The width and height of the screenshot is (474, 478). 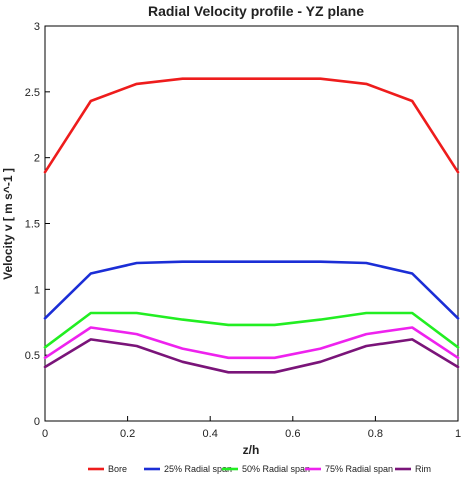 I want to click on x-tick-label: 0.8, so click(x=375, y=434).